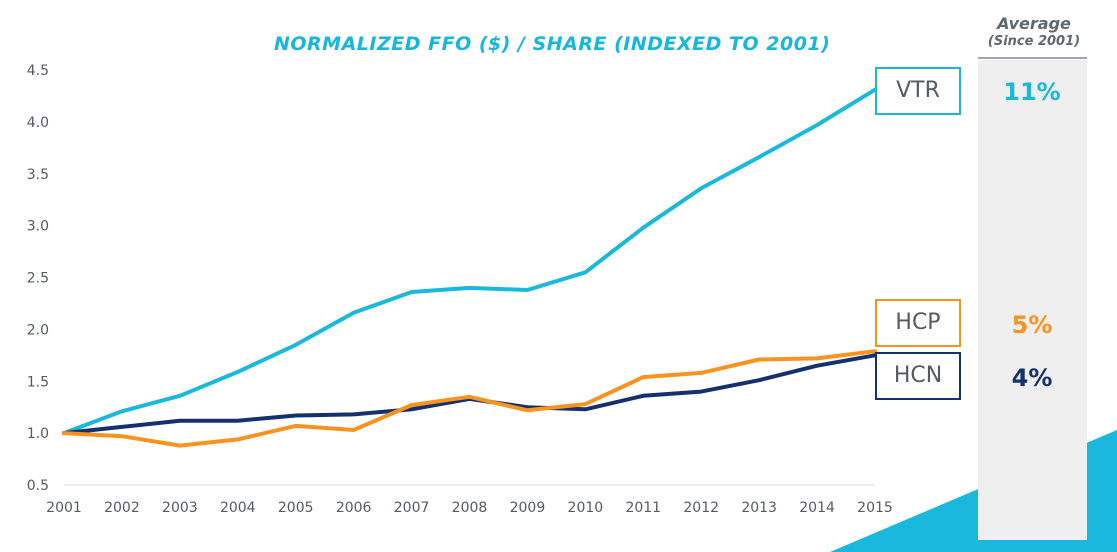 The image size is (1117, 552). What do you see at coordinates (701, 508) in the screenshot?
I see `x-tick-label: 2012` at bounding box center [701, 508].